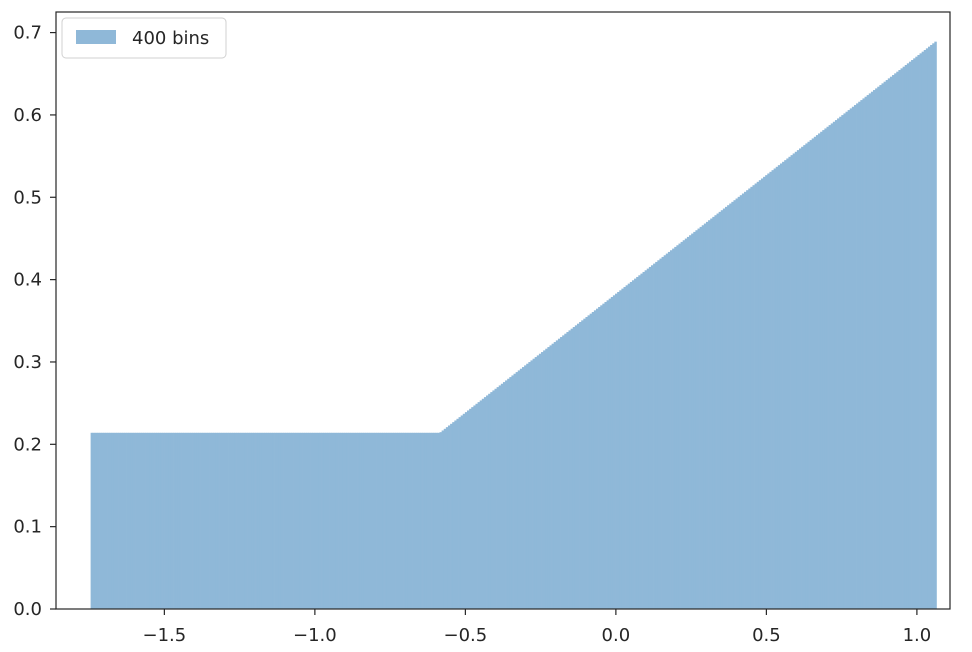  Describe the element at coordinates (96, 37) in the screenshot. I see `legend-swatch` at that location.